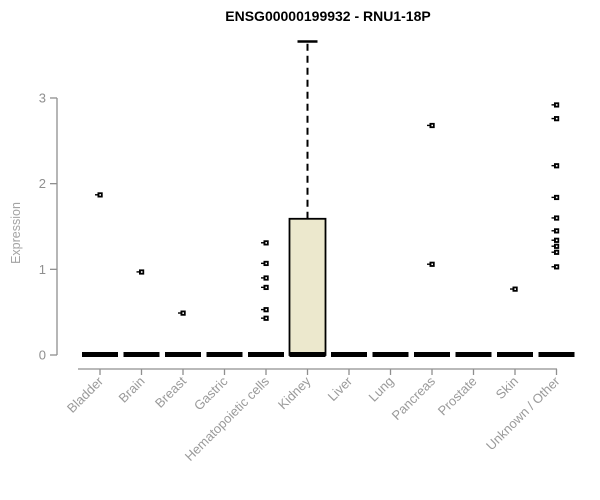  What do you see at coordinates (42, 97) in the screenshot?
I see `y-tick-label: 3` at bounding box center [42, 97].